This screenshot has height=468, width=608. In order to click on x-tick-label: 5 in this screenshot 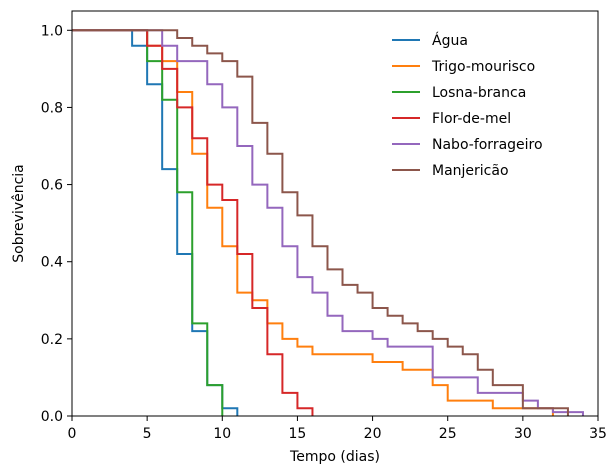, I will do `click(147, 434)`.